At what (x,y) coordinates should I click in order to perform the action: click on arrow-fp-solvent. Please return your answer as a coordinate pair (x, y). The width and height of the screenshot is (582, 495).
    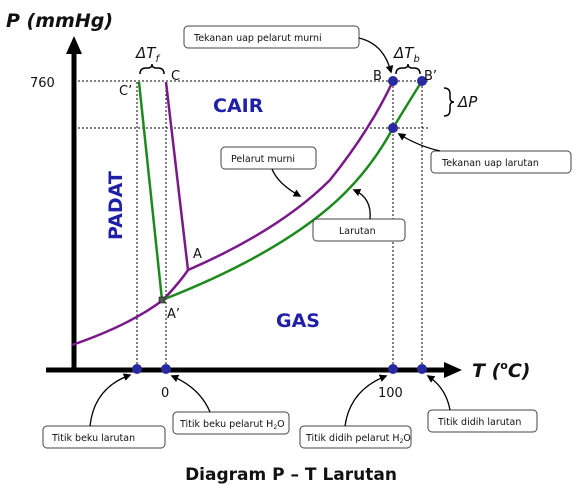
    Looking at the image, I should click on (190, 393).